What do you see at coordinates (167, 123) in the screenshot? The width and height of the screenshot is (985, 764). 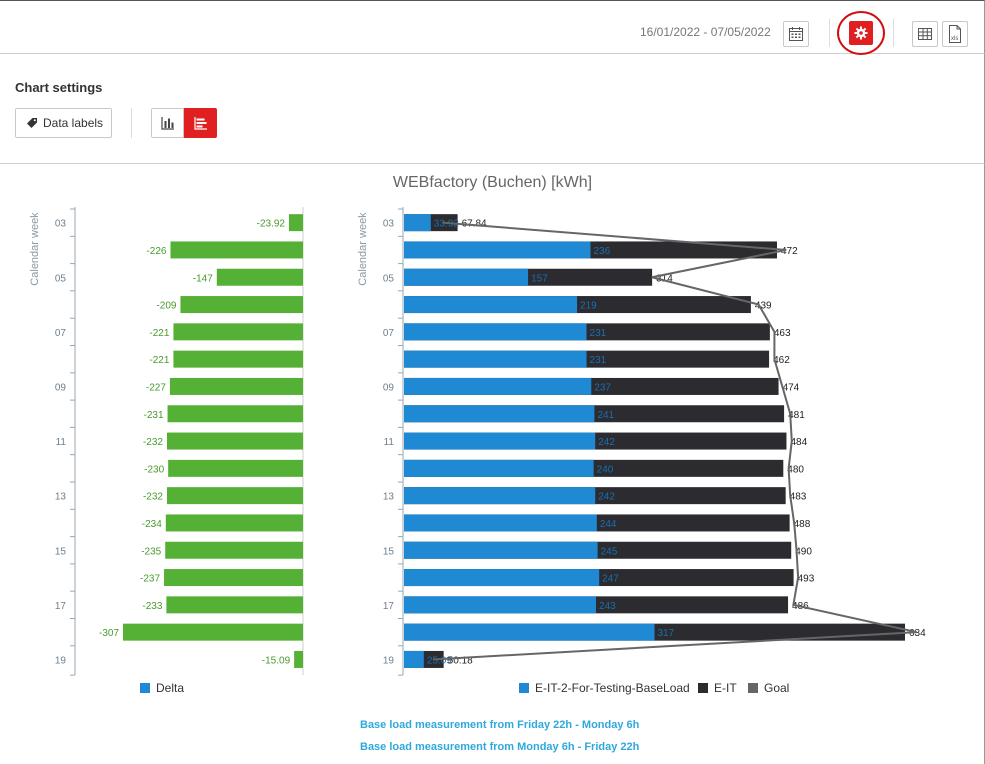 I see `vertical-bars-button` at bounding box center [167, 123].